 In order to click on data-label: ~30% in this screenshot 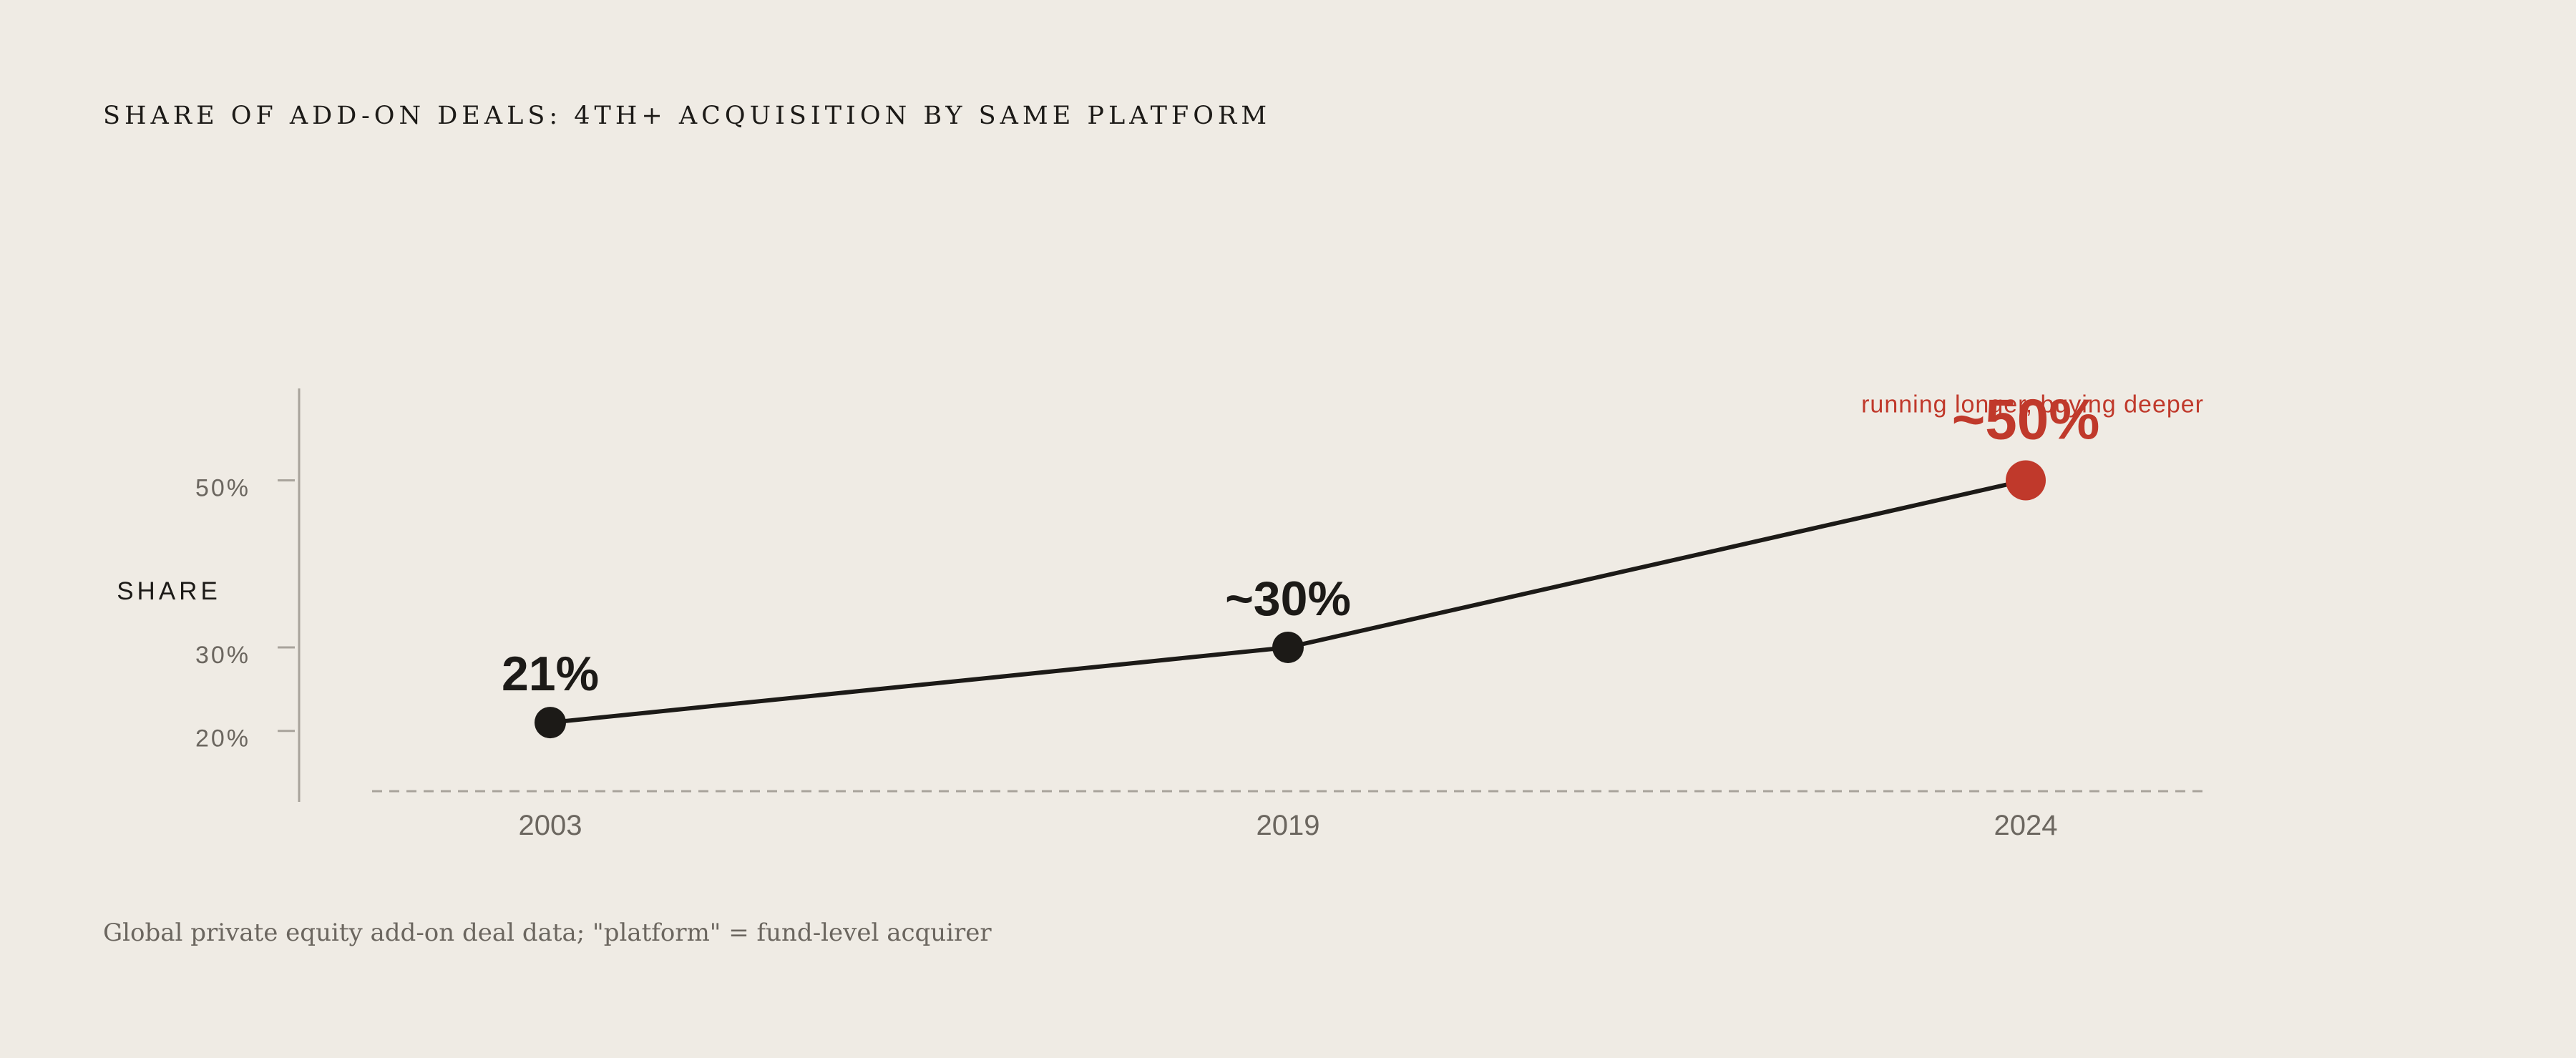, I will do `click(1288, 599)`.